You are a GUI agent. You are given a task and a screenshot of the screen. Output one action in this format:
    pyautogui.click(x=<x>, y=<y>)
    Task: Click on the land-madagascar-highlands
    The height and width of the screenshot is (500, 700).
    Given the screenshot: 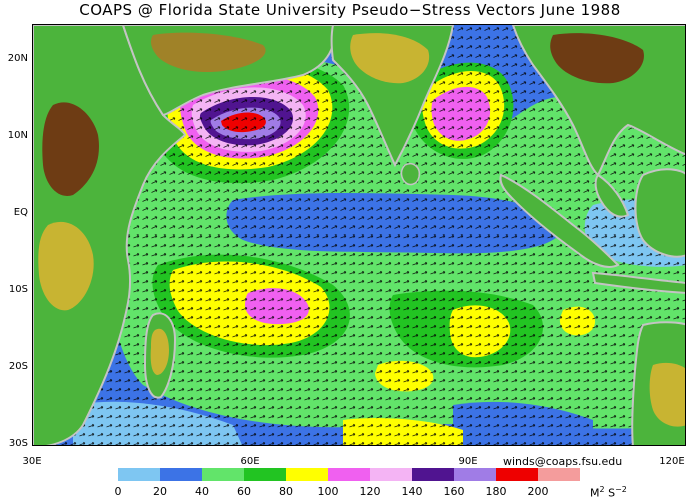 What is the action you would take?
    pyautogui.click(x=159, y=351)
    